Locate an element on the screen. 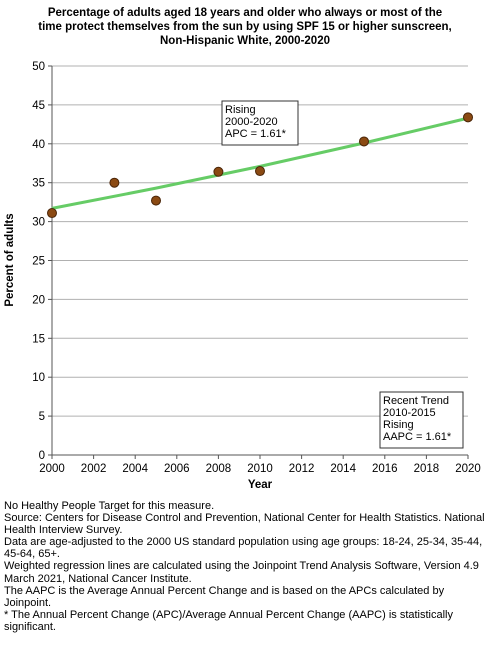 The height and width of the screenshot is (646, 491). x-tick-label: 2002 is located at coordinates (94, 469).